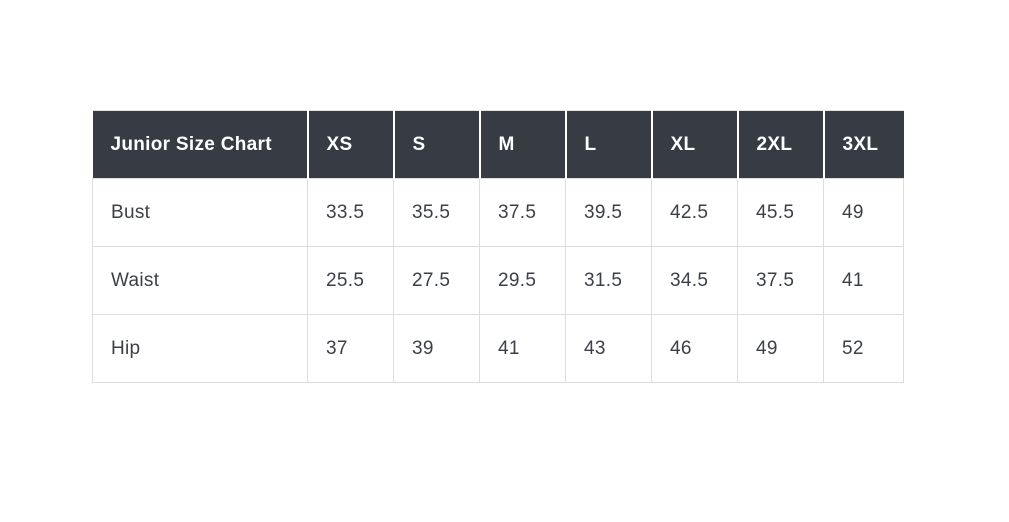 Image resolution: width=1009 pixels, height=522 pixels. I want to click on size-value-cell: 33.5, so click(350, 212).